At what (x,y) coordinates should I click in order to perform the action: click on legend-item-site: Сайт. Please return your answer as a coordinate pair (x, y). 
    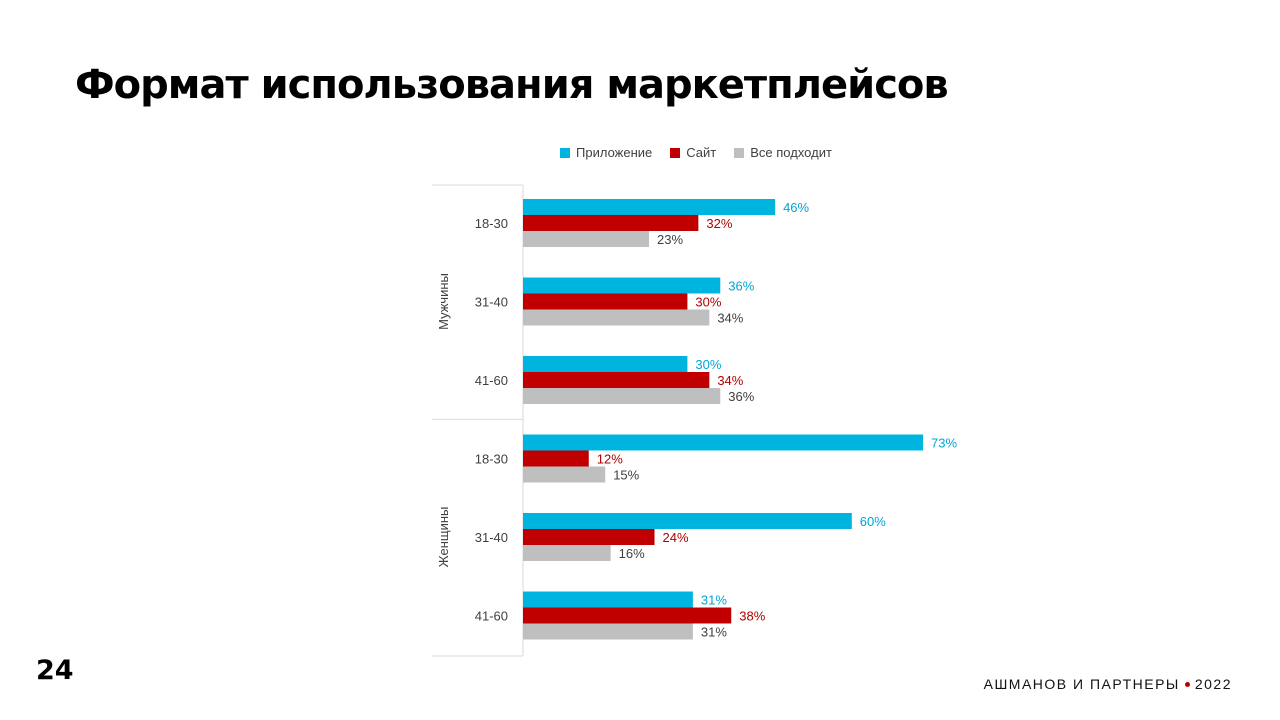
    Looking at the image, I should click on (693, 152).